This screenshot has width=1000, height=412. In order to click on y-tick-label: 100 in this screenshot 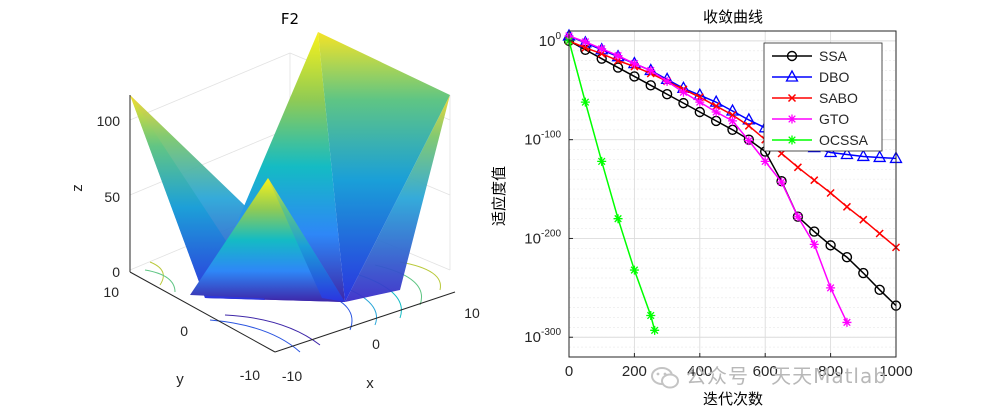, I will do `click(550, 40)`.